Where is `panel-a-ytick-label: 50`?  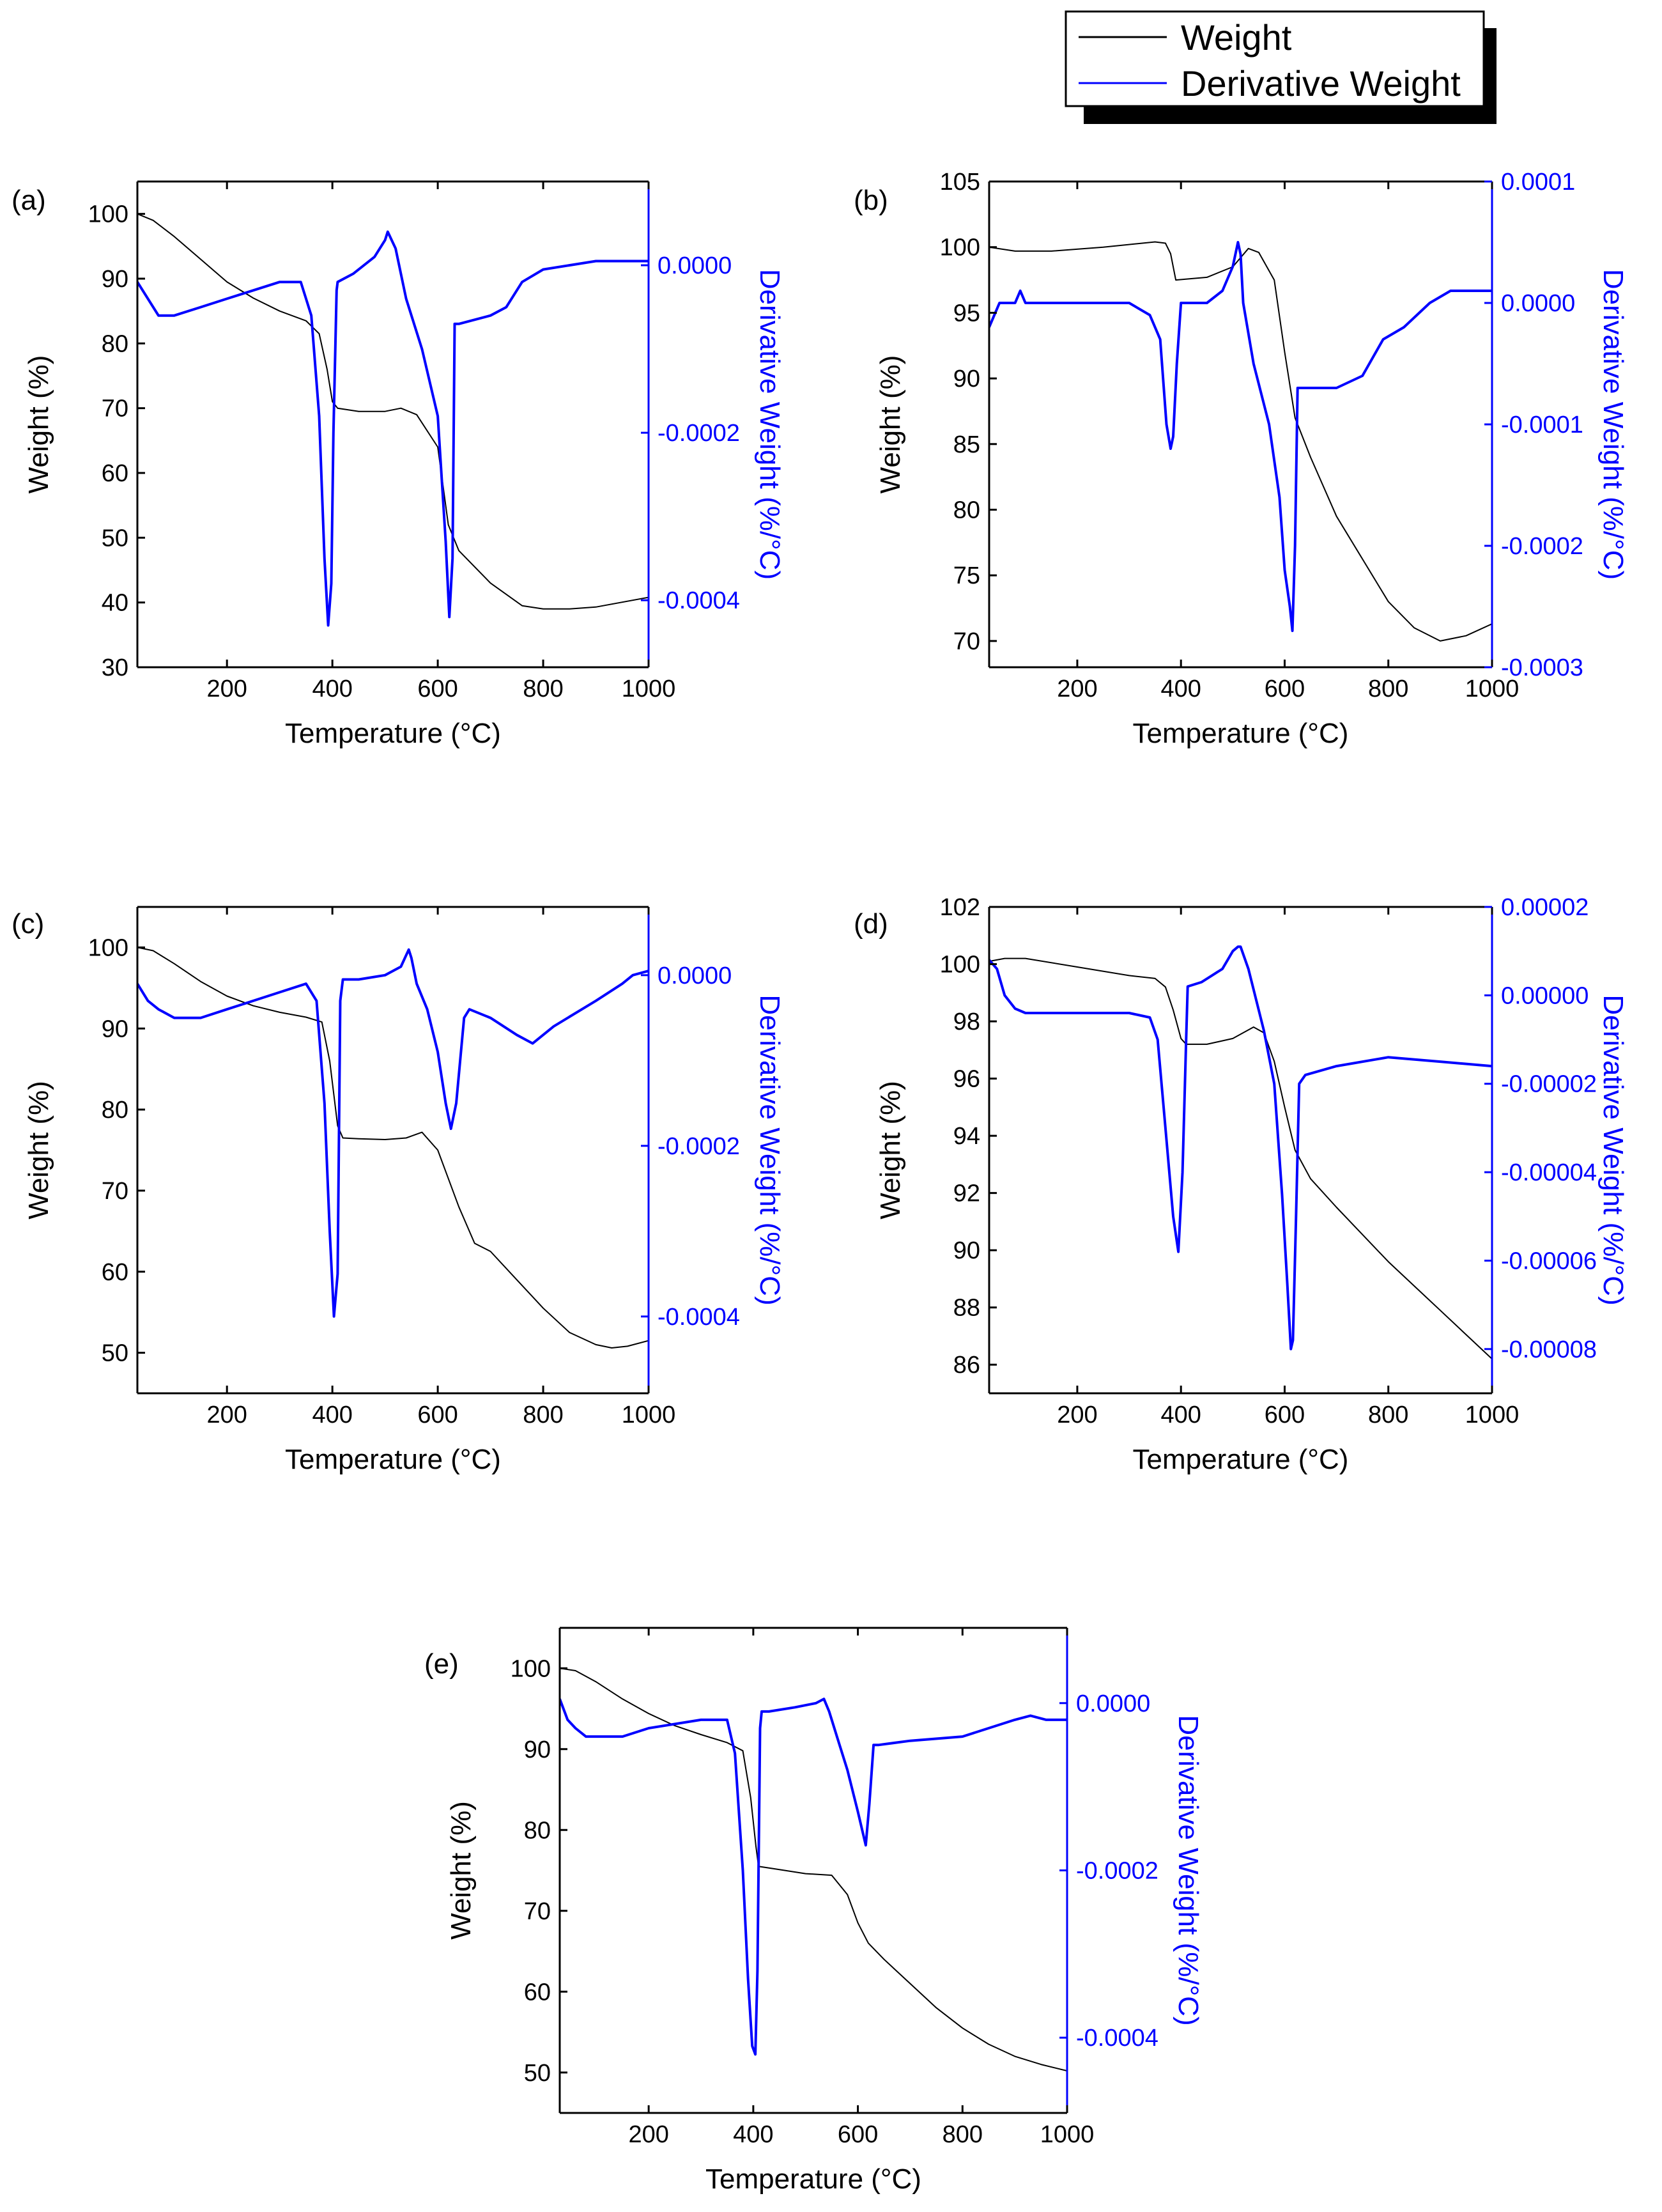
panel-a-ytick-label: 50 is located at coordinates (115, 538).